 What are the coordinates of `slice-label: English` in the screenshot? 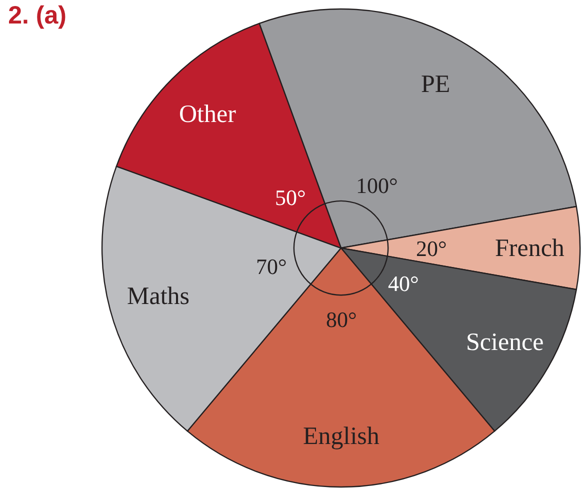 It's located at (341, 436).